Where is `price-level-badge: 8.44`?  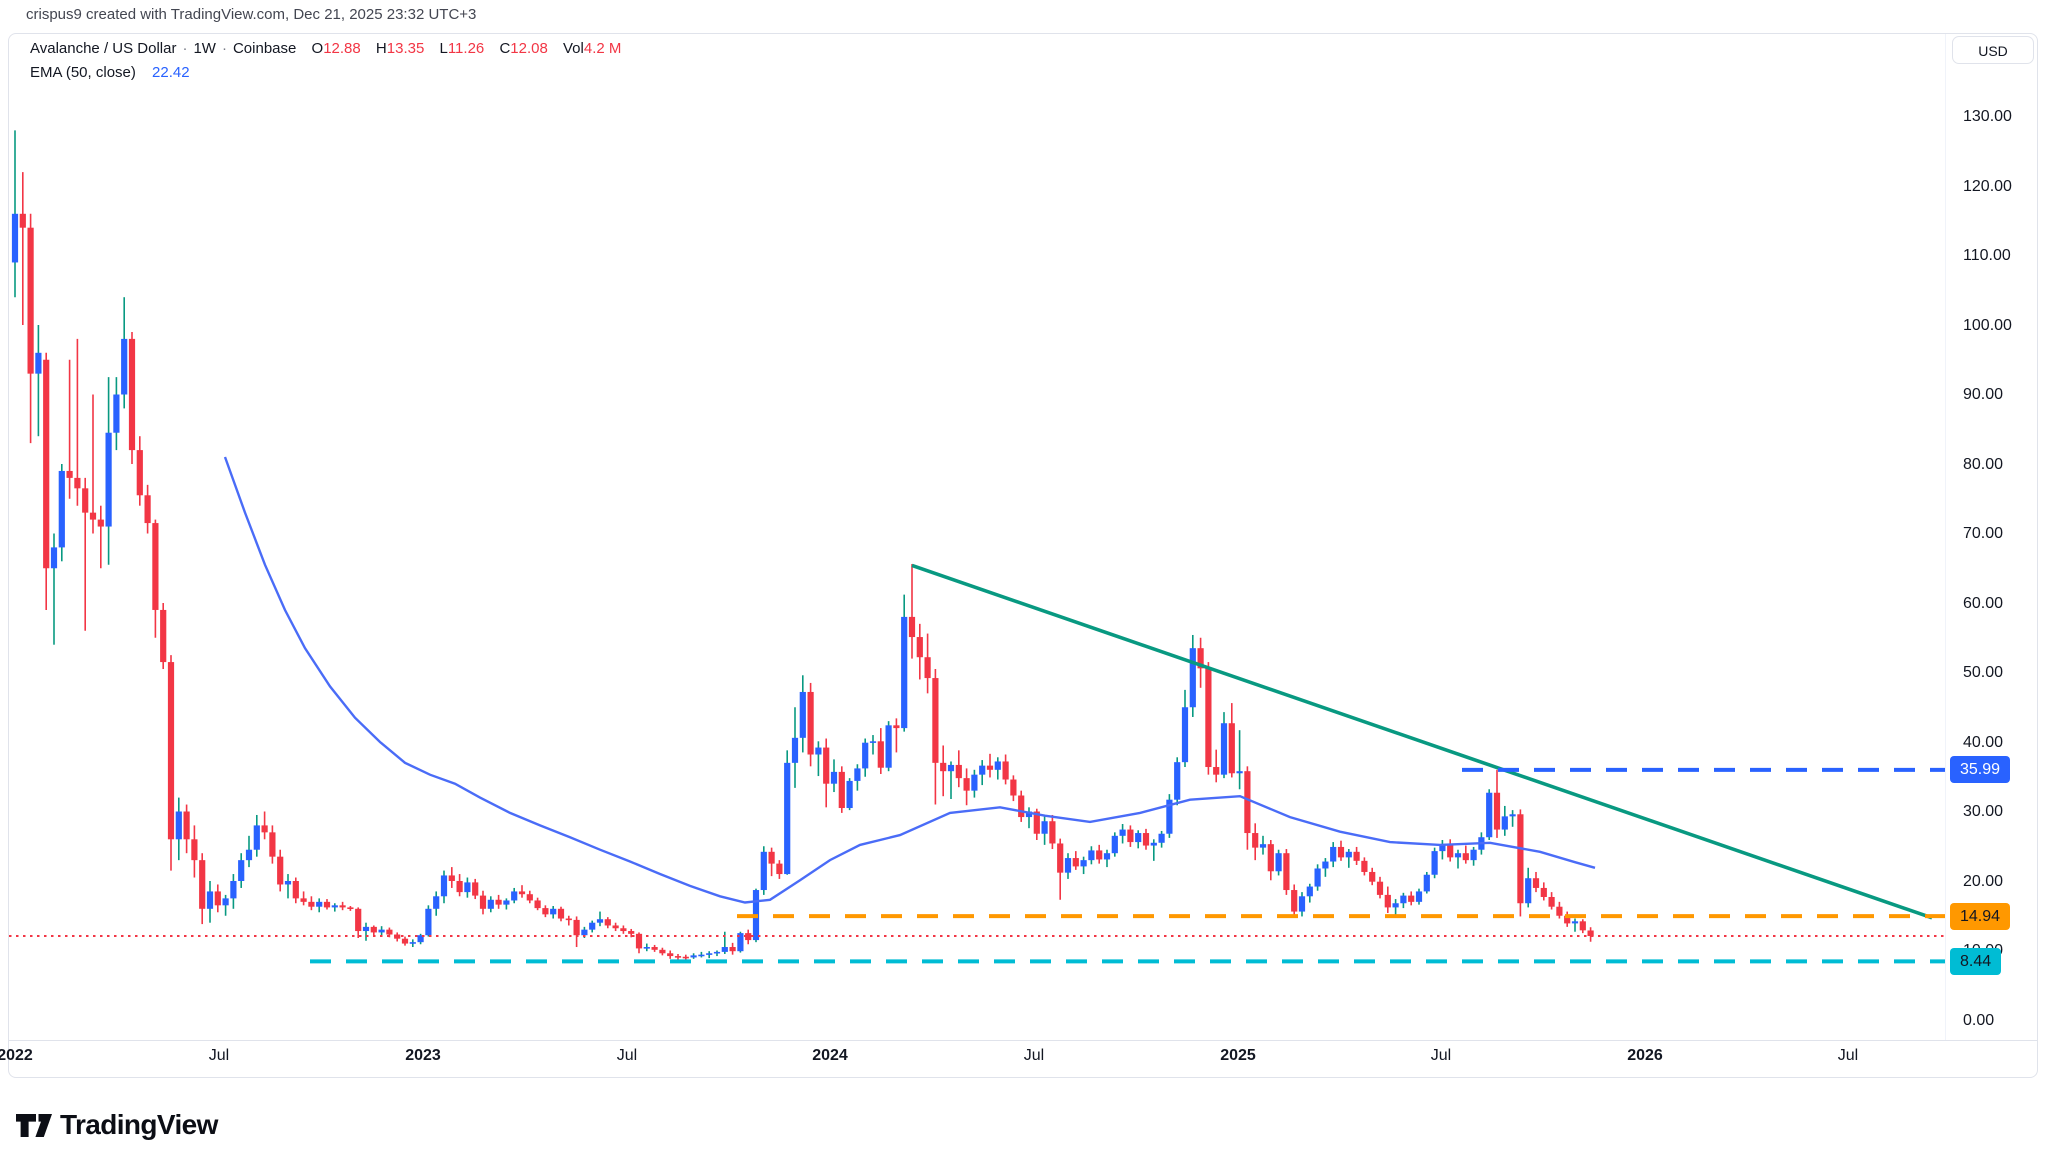 price-level-badge: 8.44 is located at coordinates (1976, 961).